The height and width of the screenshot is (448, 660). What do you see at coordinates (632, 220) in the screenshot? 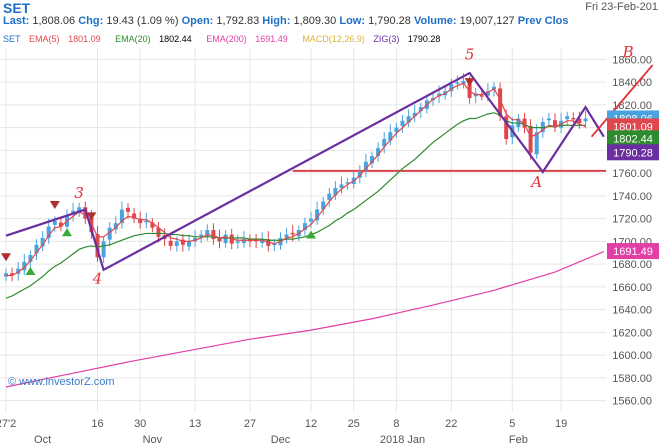
I see `y-tick-label: 1720.00` at bounding box center [632, 220].